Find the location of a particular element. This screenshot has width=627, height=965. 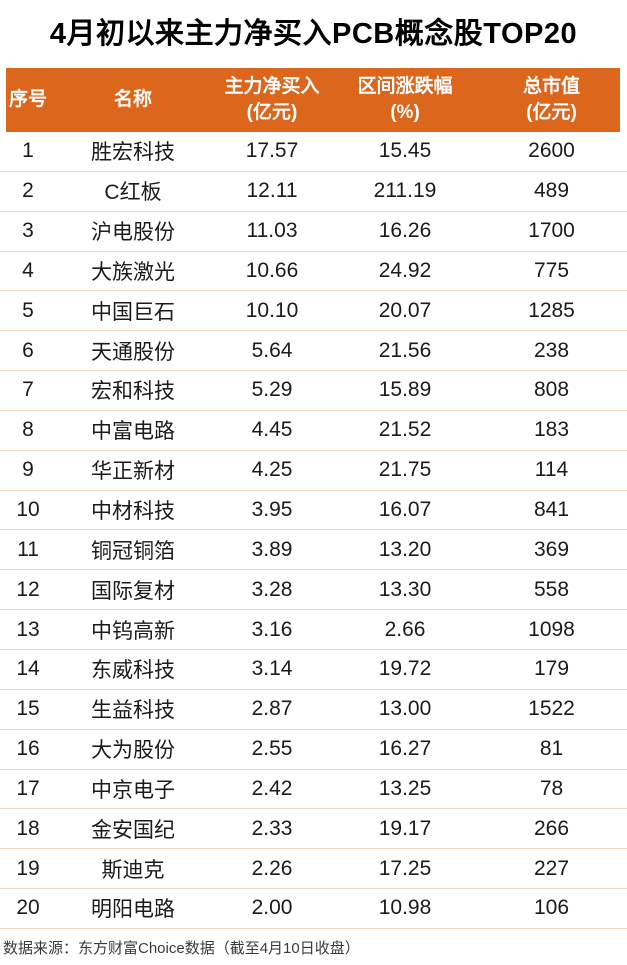

cell-market_cap: 1285 is located at coordinates (551, 310).